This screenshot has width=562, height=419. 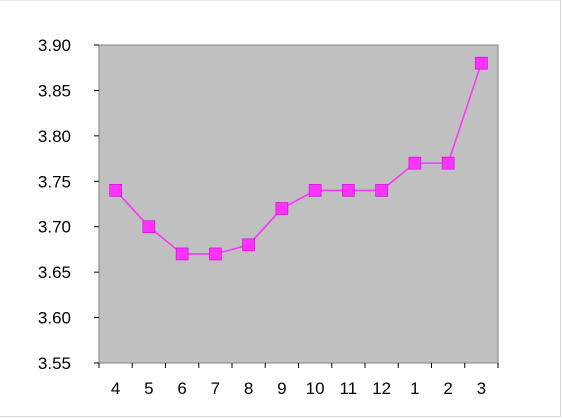 I want to click on x-tick-label: 9, so click(x=281, y=388).